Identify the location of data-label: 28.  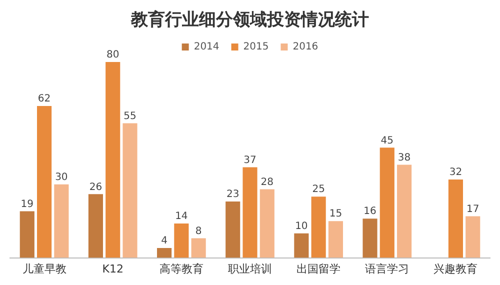
(267, 182).